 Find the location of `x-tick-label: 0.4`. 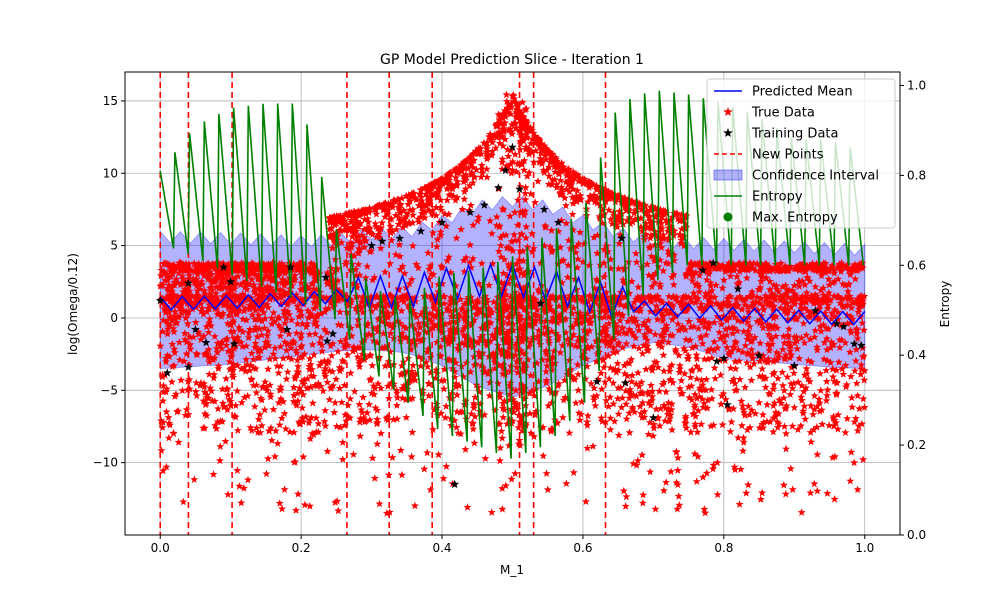

x-tick-label: 0.4 is located at coordinates (441, 548).